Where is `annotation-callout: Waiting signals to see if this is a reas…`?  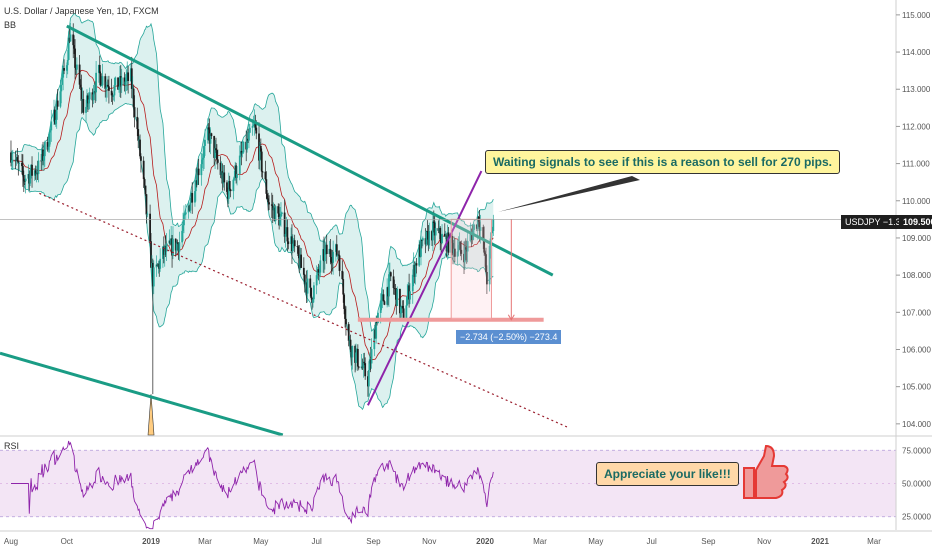 annotation-callout: Waiting signals to see if this is a reas… is located at coordinates (662, 162).